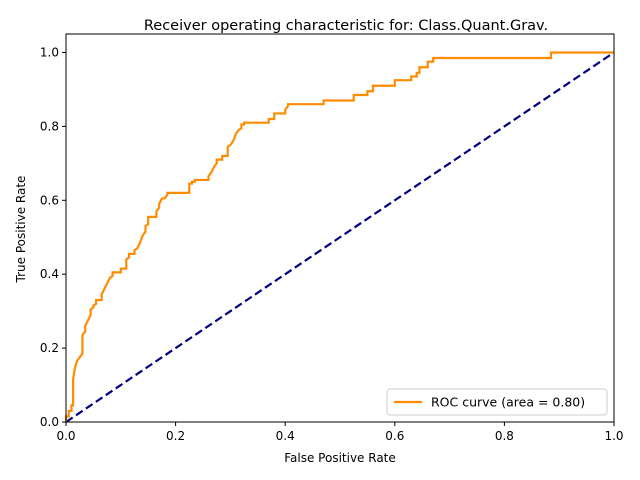 Image resolution: width=640 pixels, height=480 pixels. What do you see at coordinates (613, 436) in the screenshot?
I see `x-tick-label: 1.0` at bounding box center [613, 436].